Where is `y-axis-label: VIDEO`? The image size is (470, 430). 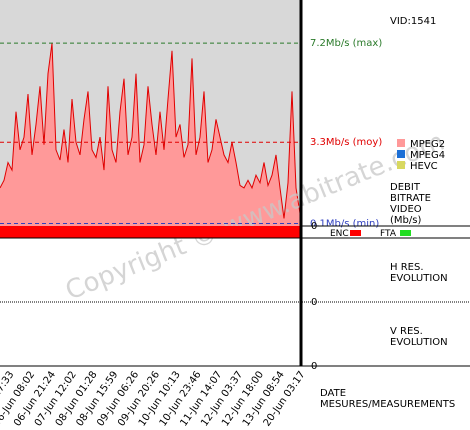
y-axis-label: VIDEO is located at coordinates (406, 209).